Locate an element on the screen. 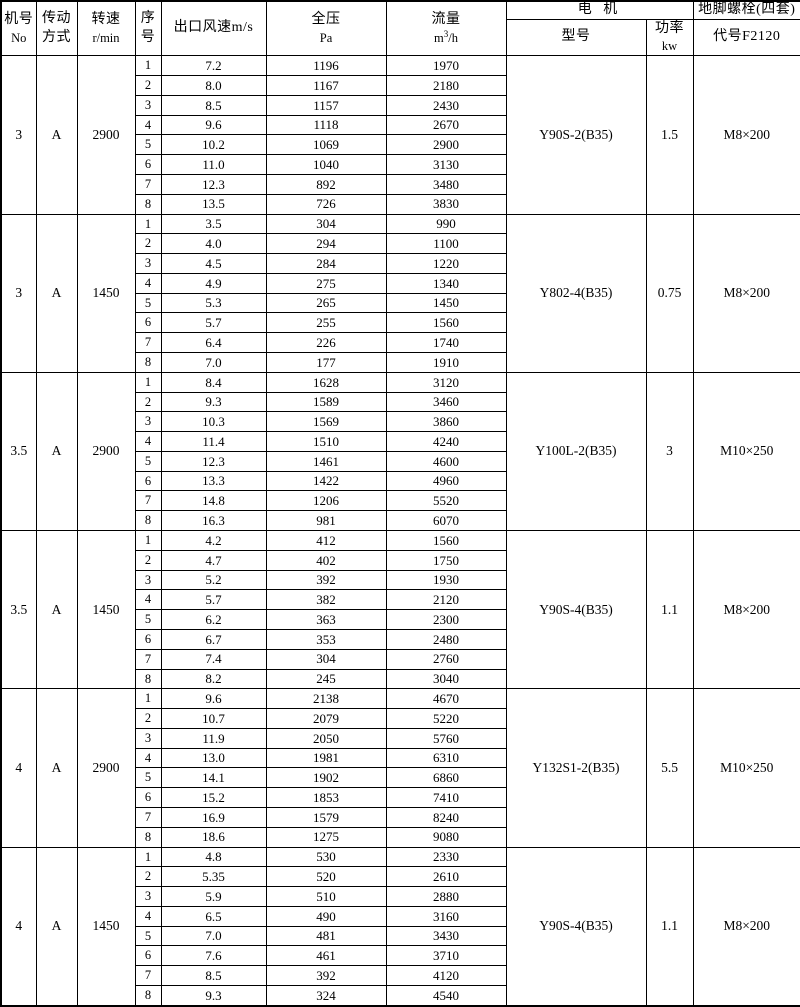  header-flow-unit-sup: 3 is located at coordinates (446, 33).